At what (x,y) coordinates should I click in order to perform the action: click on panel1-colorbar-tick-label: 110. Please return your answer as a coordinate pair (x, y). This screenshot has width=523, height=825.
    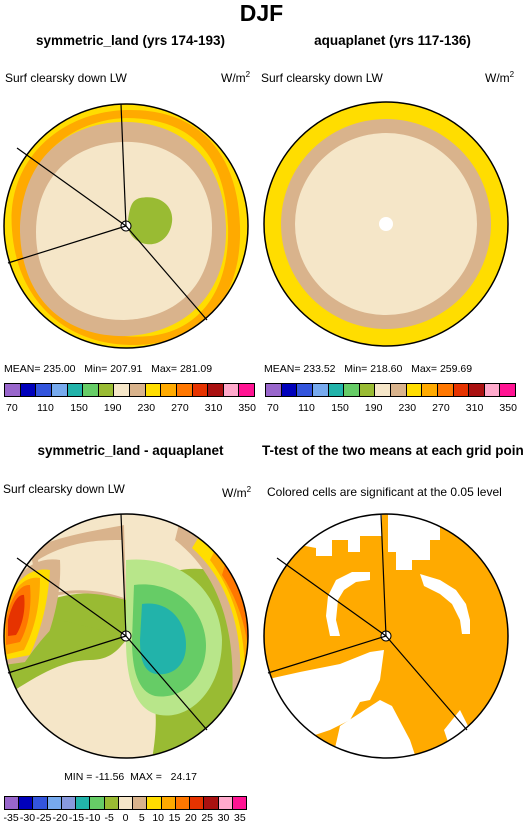
    Looking at the image, I should click on (45, 408).